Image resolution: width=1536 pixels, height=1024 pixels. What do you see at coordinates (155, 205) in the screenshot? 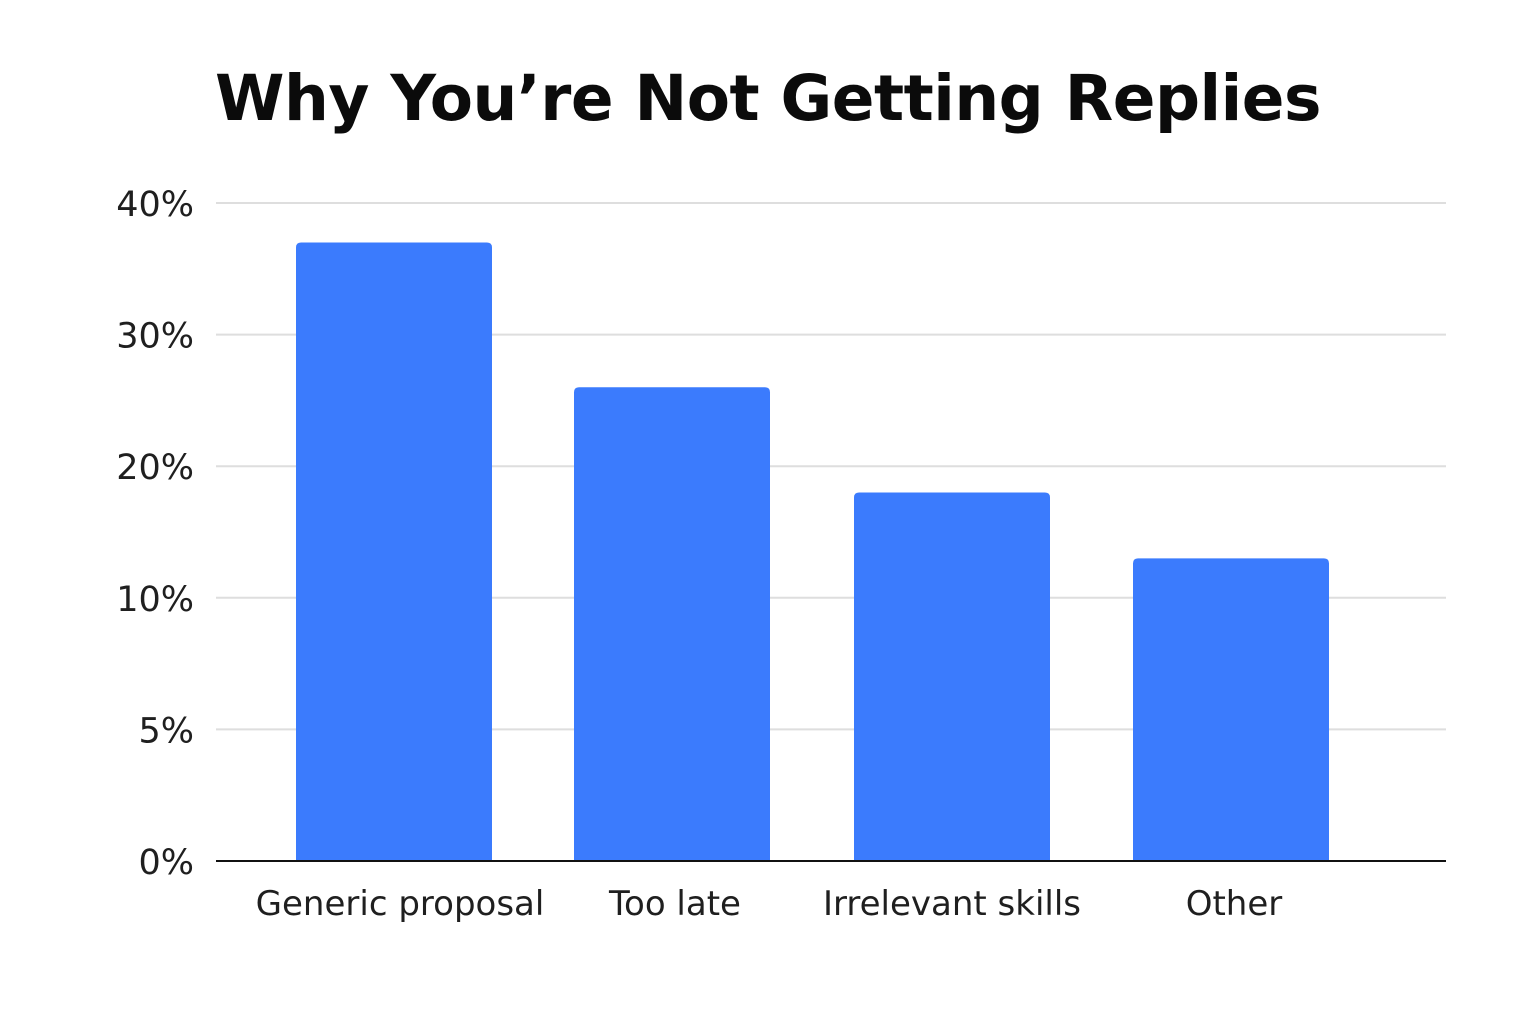
I see `y-tick-label: 40%` at bounding box center [155, 205].